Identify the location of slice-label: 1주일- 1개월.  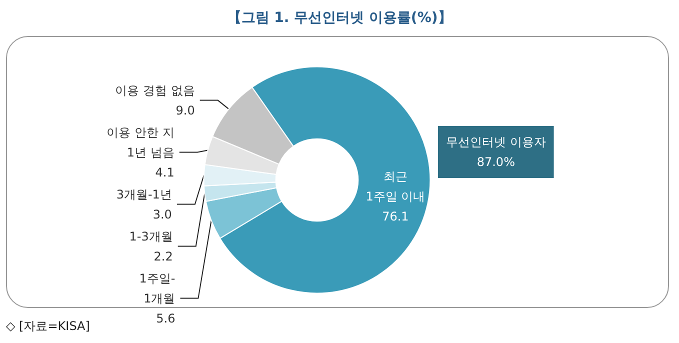
(157, 288).